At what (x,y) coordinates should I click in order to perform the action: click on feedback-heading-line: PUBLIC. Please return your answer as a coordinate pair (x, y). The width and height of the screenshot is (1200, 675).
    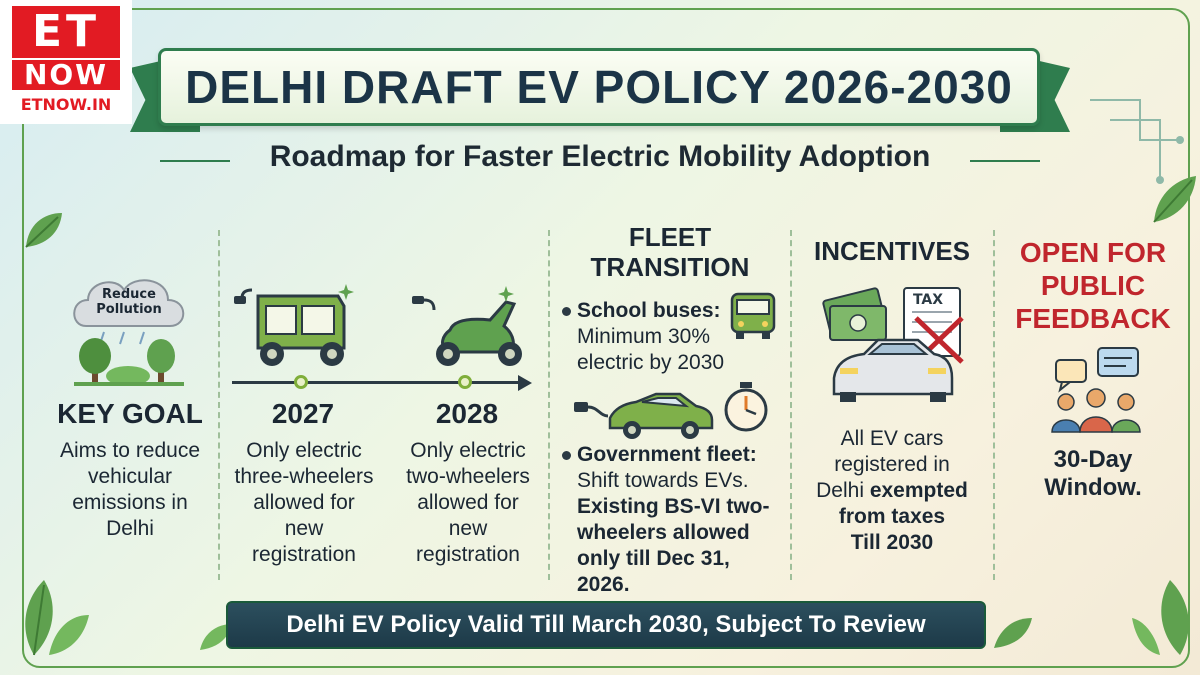
    Looking at the image, I should click on (1093, 285).